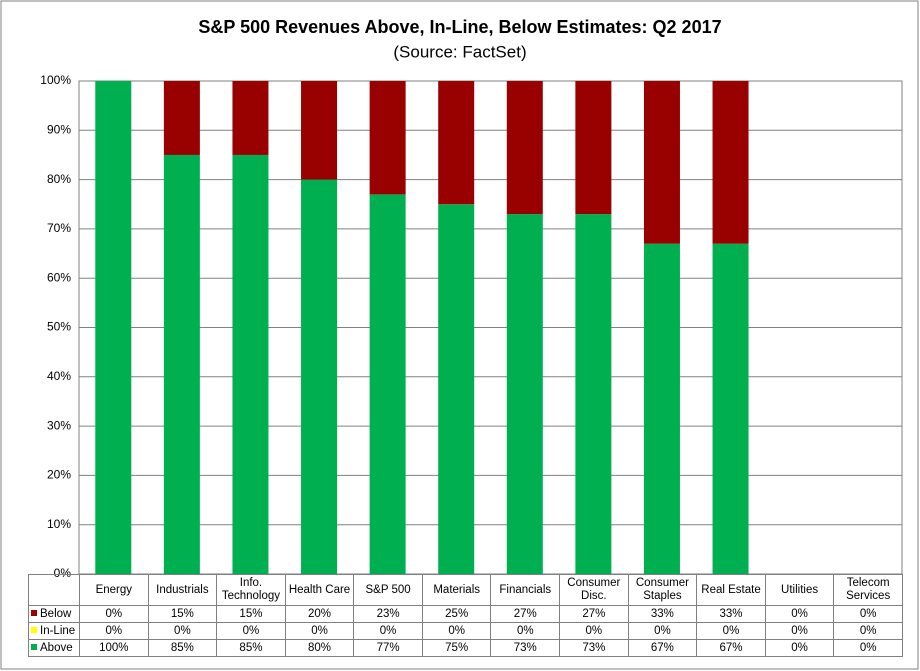 The width and height of the screenshot is (920, 671). I want to click on category-label: Real Estate, so click(731, 590).